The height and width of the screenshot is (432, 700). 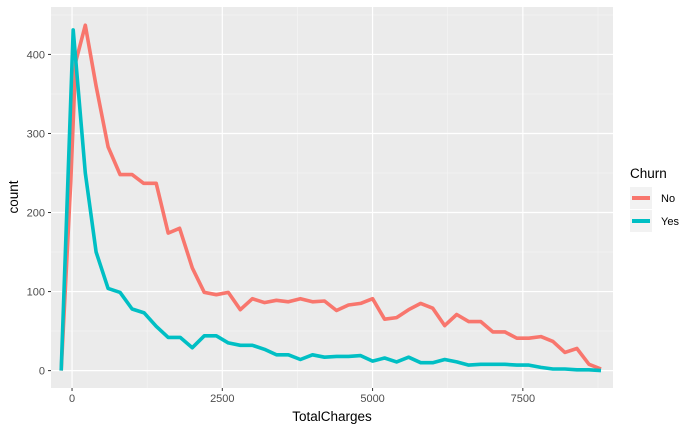 What do you see at coordinates (36, 55) in the screenshot?
I see `y-tick-label: 400` at bounding box center [36, 55].